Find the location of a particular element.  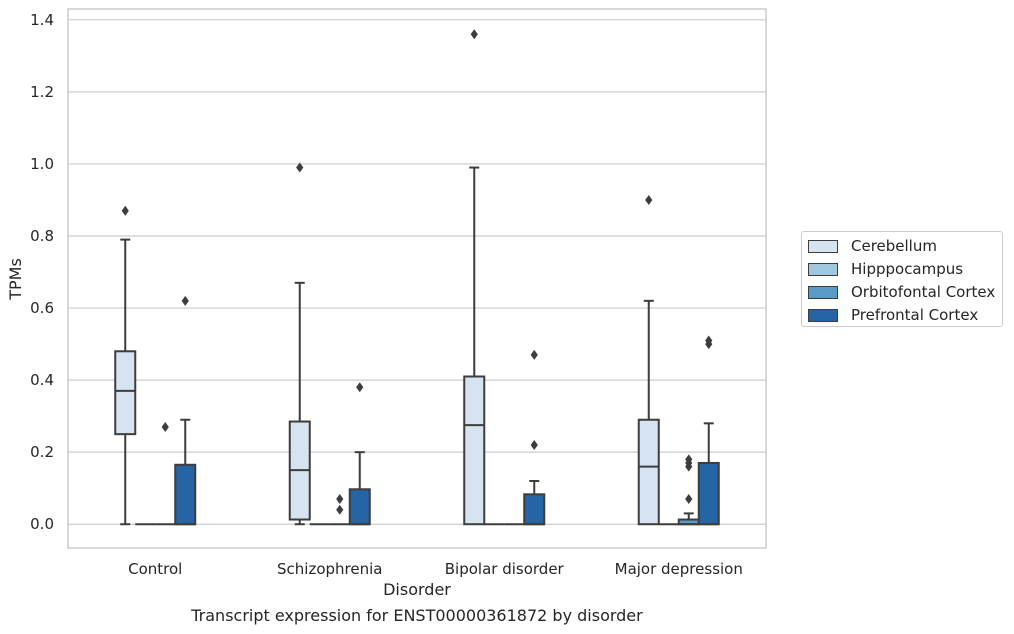

y-tick-label: 0.6 is located at coordinates (42, 308).